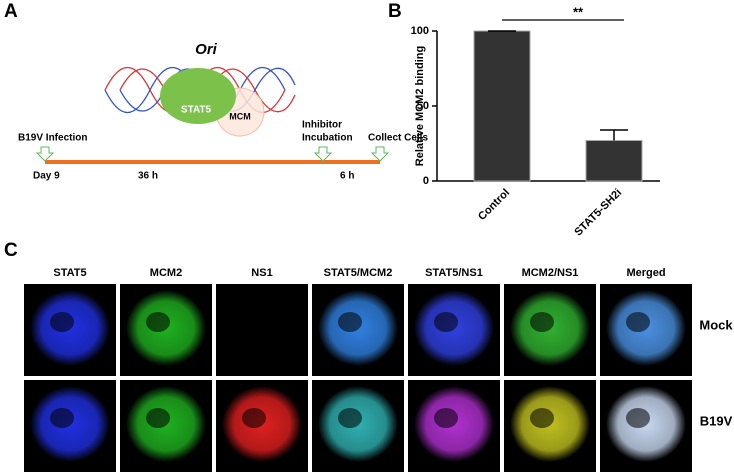 The width and height of the screenshot is (734, 473). Describe the element at coordinates (395, 11) in the screenshot. I see `panel-label: B` at that location.